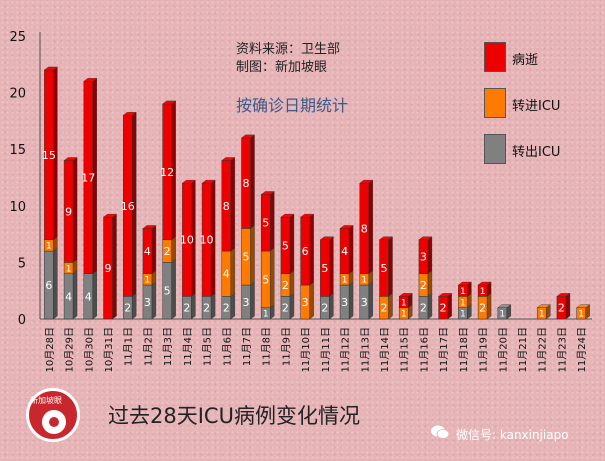  Describe the element at coordinates (424, 349) in the screenshot. I see `x-tick-label: 11月16日` at that location.